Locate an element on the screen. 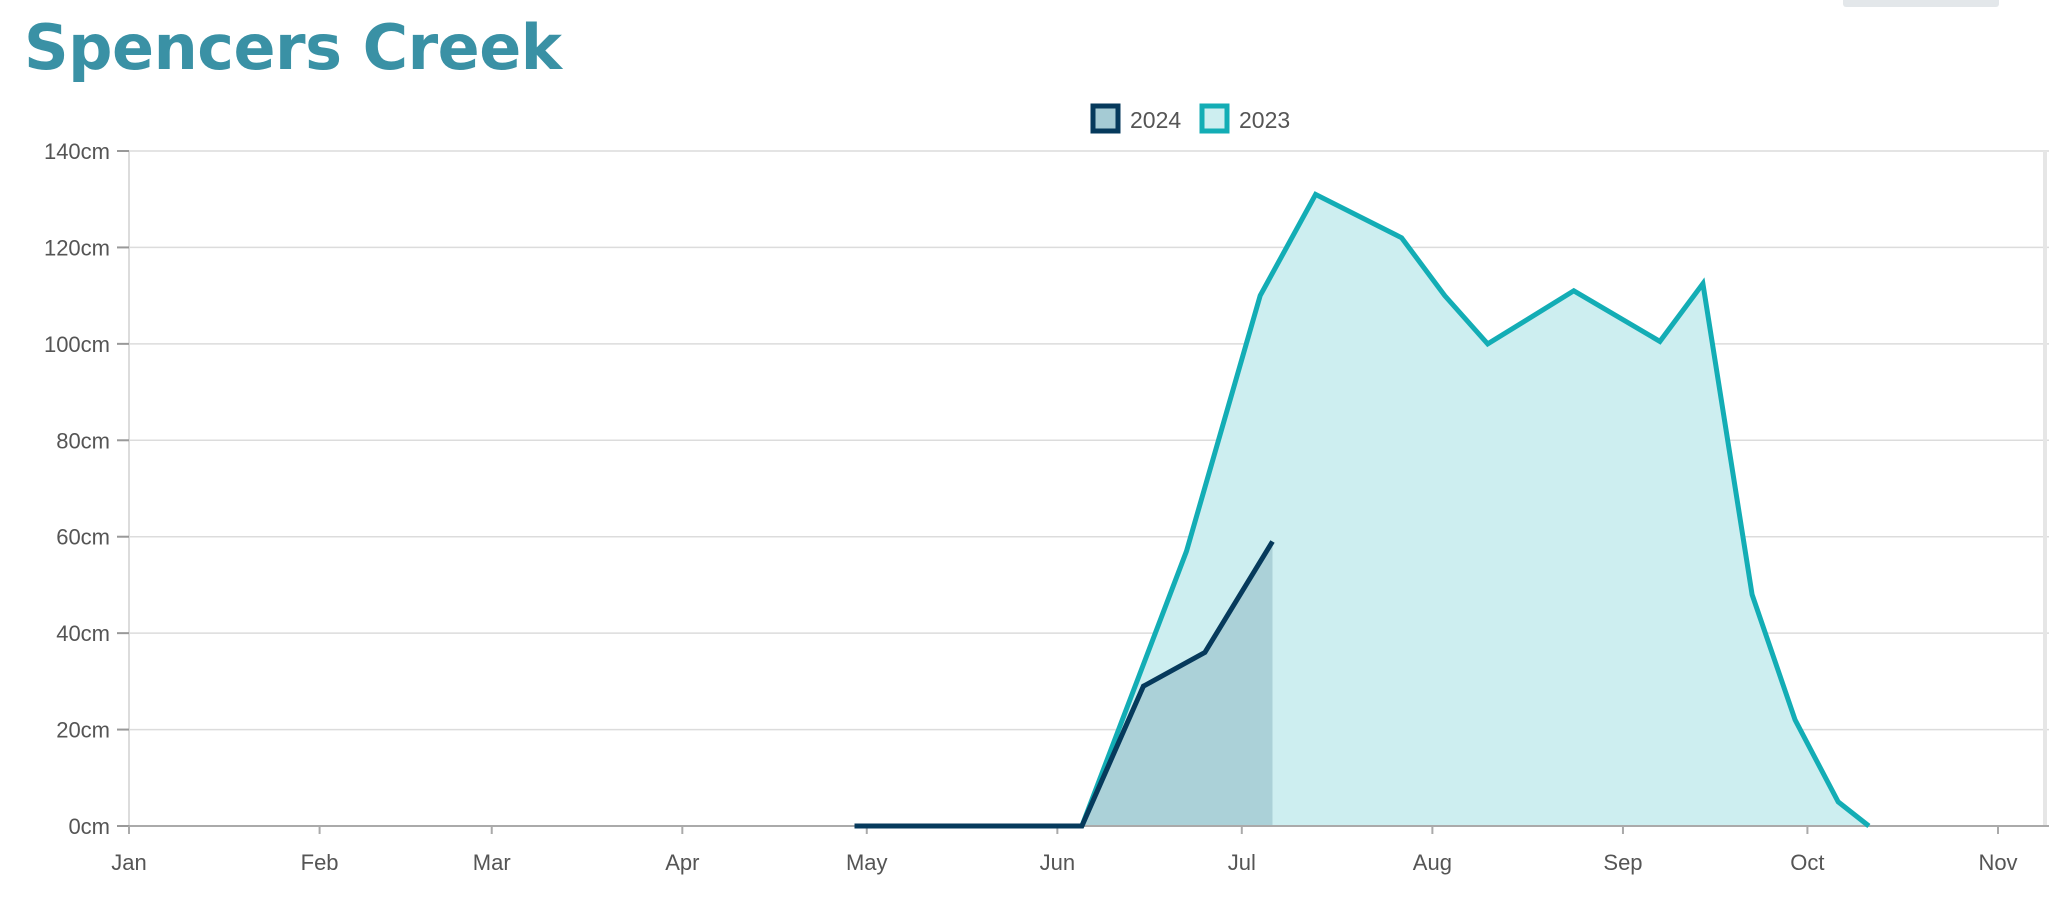 The height and width of the screenshot is (907, 2049). y-tick-label: 60cm is located at coordinates (83, 537).